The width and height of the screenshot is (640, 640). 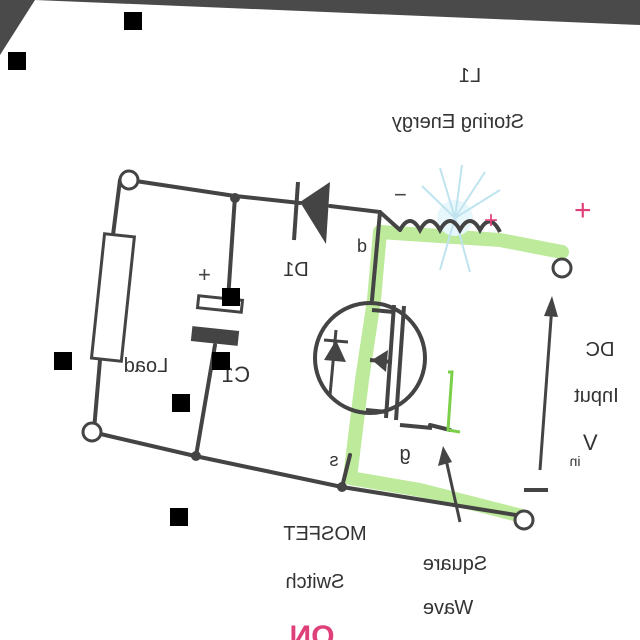 I want to click on terminal-bottom-left, so click(x=92, y=432).